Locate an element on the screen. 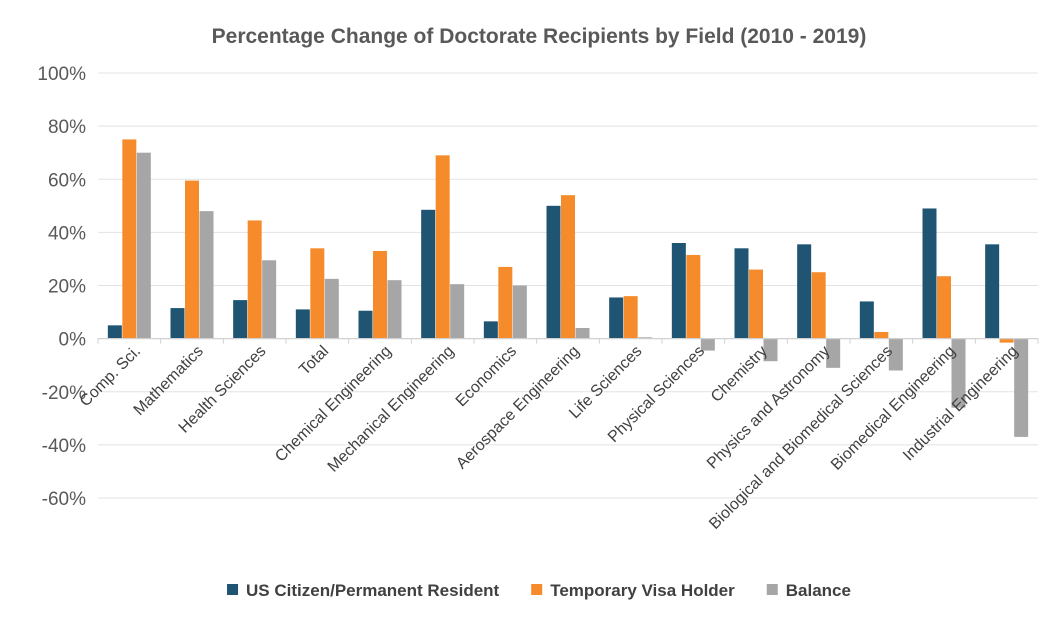 The height and width of the screenshot is (619, 1058). bar-balance-physical-sciences is located at coordinates (707, 344).